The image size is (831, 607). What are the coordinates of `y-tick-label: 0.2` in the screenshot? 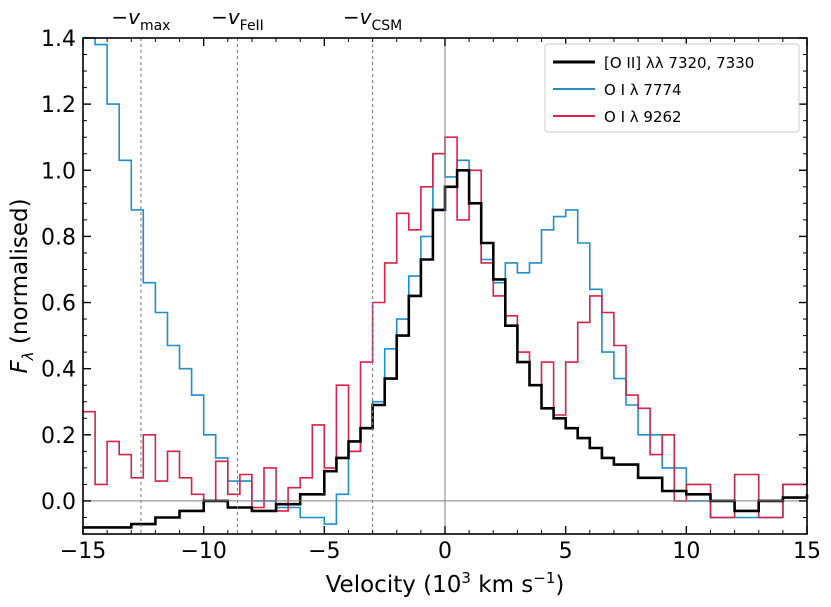 It's located at (58, 436).